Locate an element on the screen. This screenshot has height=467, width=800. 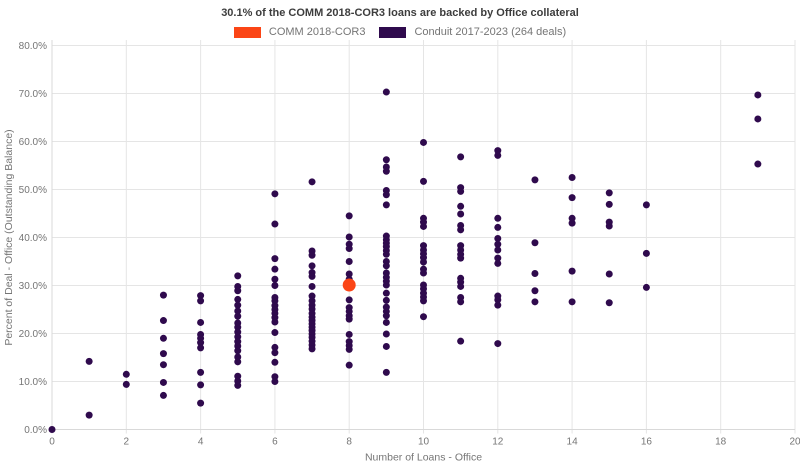
y-tick-label: 30.0% is located at coordinates (33, 286).